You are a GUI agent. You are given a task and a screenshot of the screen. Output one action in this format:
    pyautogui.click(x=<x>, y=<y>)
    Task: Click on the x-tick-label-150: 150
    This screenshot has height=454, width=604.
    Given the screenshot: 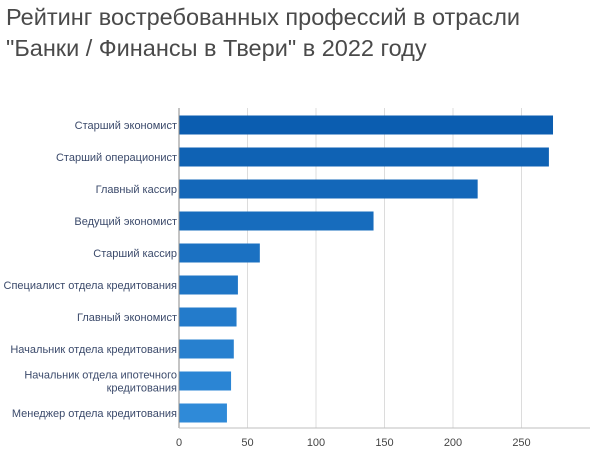 What is the action you would take?
    pyautogui.click(x=384, y=443)
    